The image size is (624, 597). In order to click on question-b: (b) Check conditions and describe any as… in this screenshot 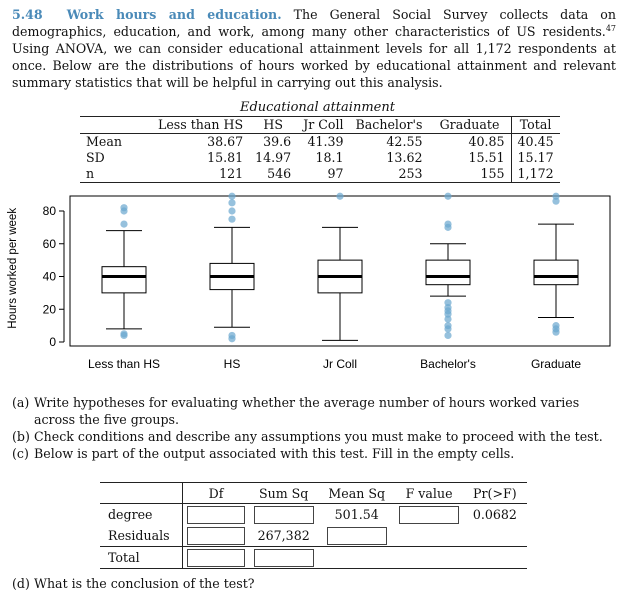, I will do `click(316, 436)`.